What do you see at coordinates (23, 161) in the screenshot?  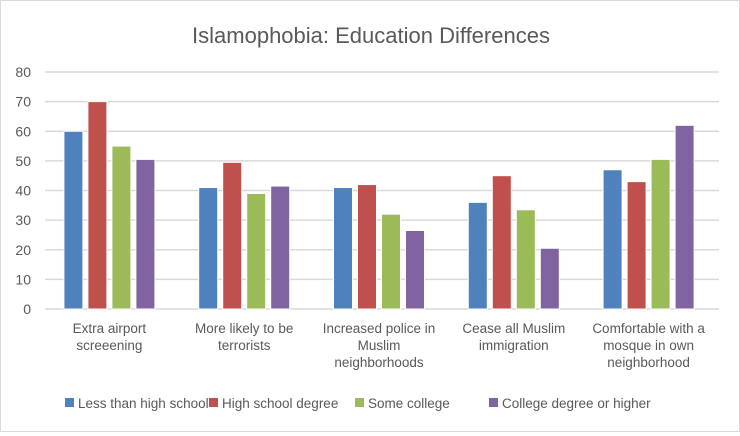 I see `y-tick-label: 50` at bounding box center [23, 161].